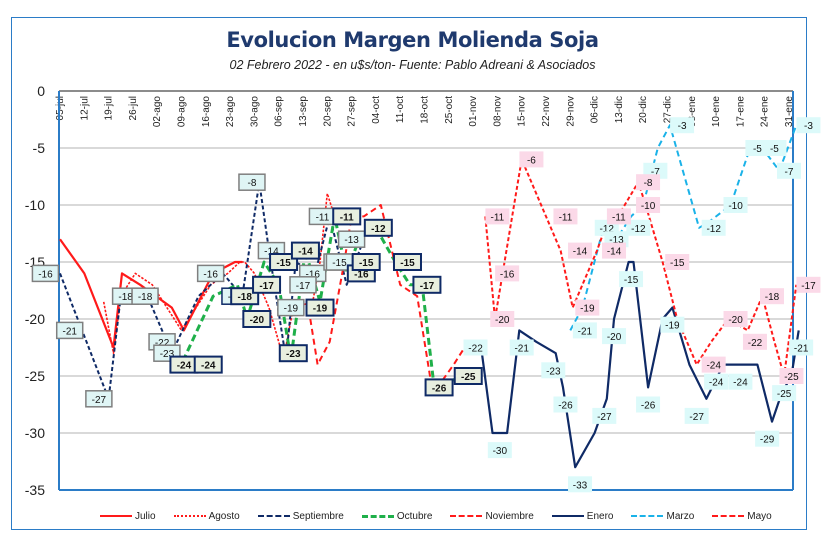 This screenshot has width=825, height=545. What do you see at coordinates (252, 183) in the screenshot?
I see `data-label: -8` at bounding box center [252, 183].